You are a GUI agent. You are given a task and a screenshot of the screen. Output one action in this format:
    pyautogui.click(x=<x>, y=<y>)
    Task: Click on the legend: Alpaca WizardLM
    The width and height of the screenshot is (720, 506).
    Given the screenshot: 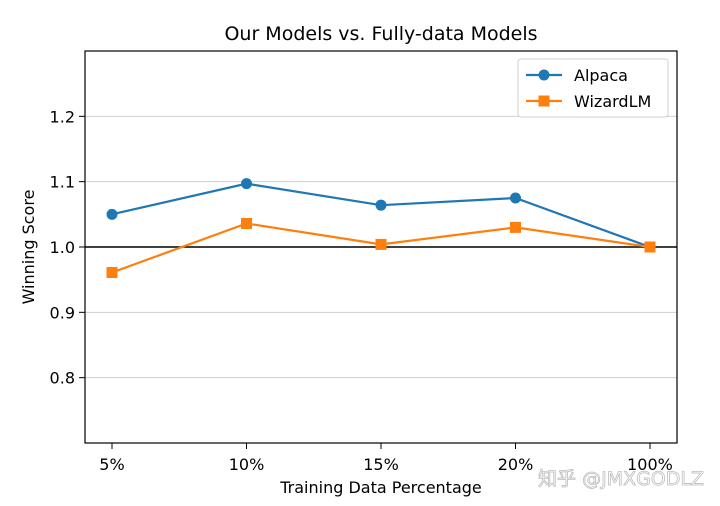 What is the action you would take?
    pyautogui.click(x=593, y=88)
    